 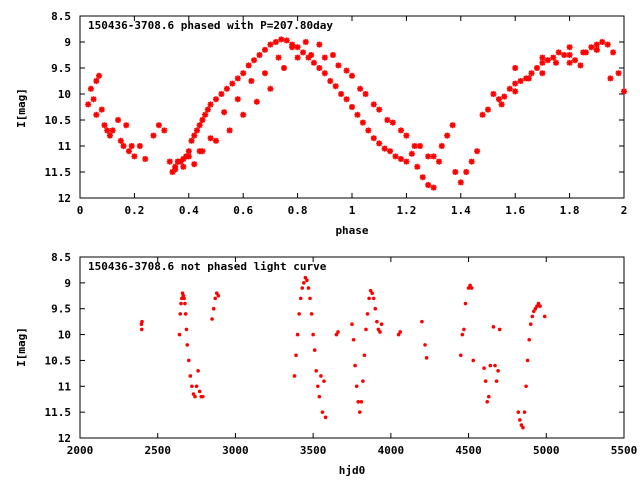 What do you see at coordinates (624, 450) in the screenshot?
I see `x-tick-label: 5500` at bounding box center [624, 450].